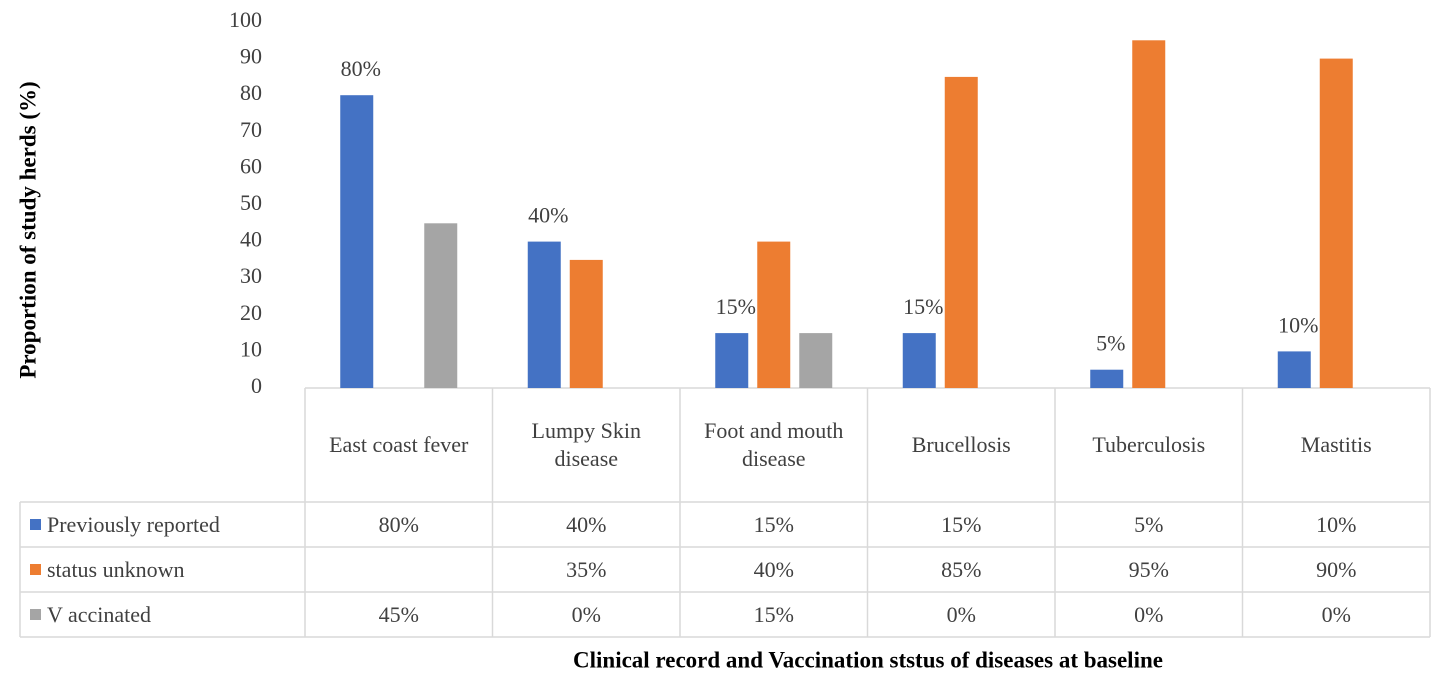 The height and width of the screenshot is (677, 1439). I want to click on table-cell: 5%, so click(1149, 524).